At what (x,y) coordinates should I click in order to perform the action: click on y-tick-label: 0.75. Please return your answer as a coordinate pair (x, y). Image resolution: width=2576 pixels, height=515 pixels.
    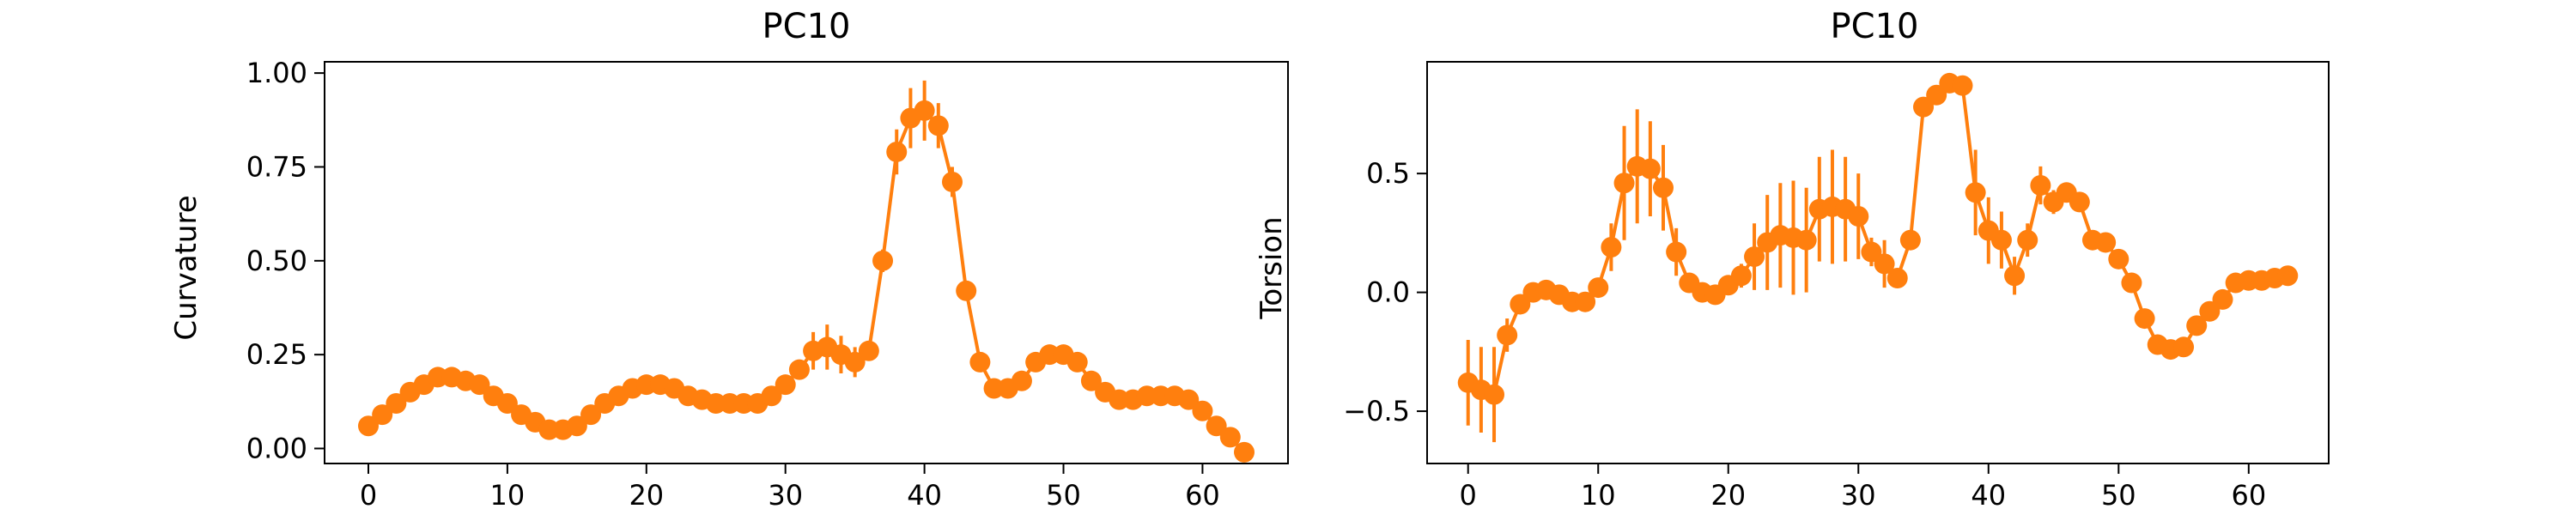
    Looking at the image, I should click on (276, 166).